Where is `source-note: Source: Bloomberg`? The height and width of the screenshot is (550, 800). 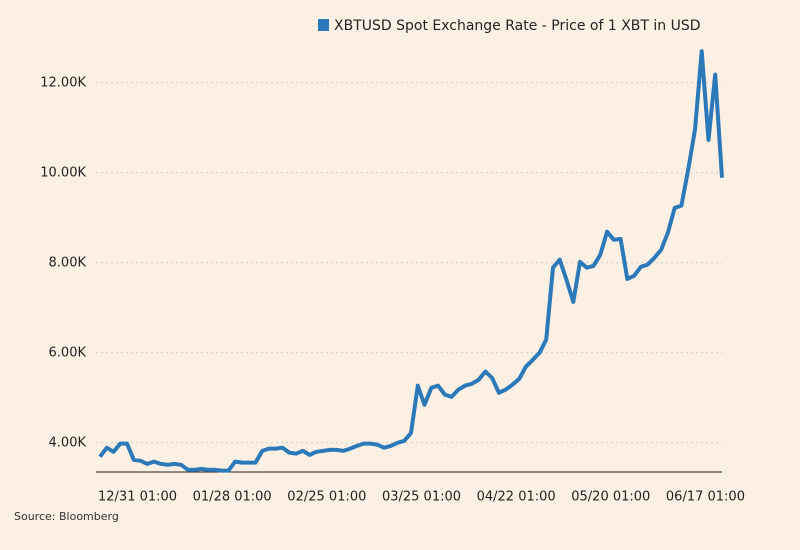 source-note: Source: Bloomberg is located at coordinates (66, 516).